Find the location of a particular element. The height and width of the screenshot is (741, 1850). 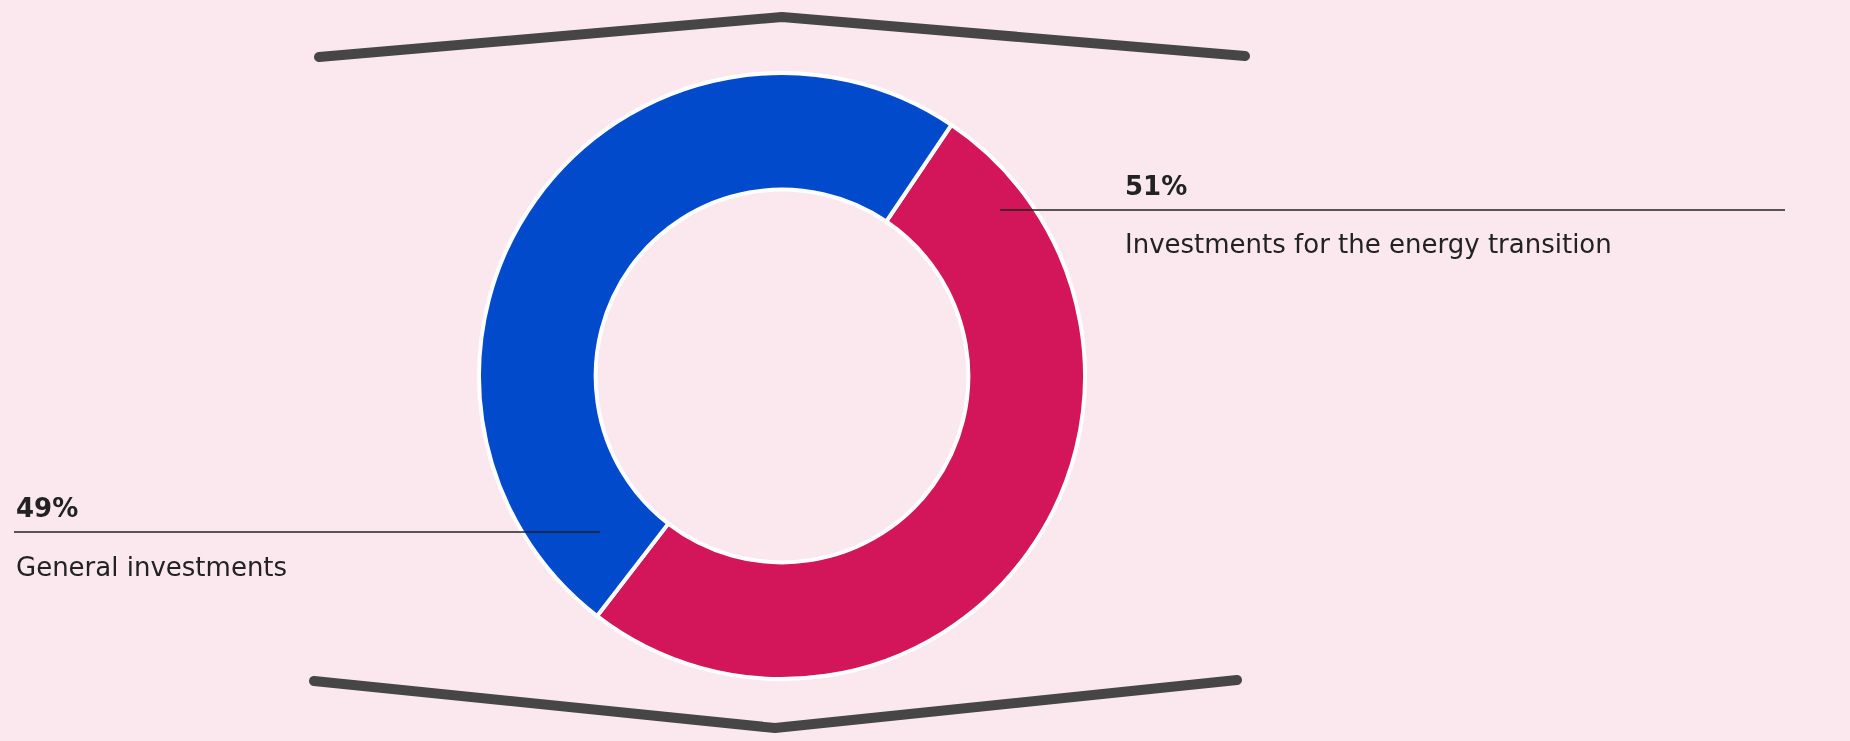

data-label: 49% is located at coordinates (47, 508).